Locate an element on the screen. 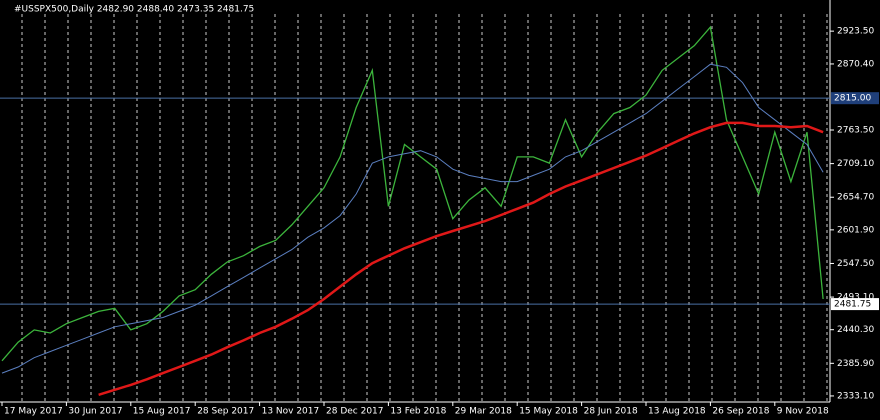  x-tick-label: 30 Jun 2017 is located at coordinates (95, 412).